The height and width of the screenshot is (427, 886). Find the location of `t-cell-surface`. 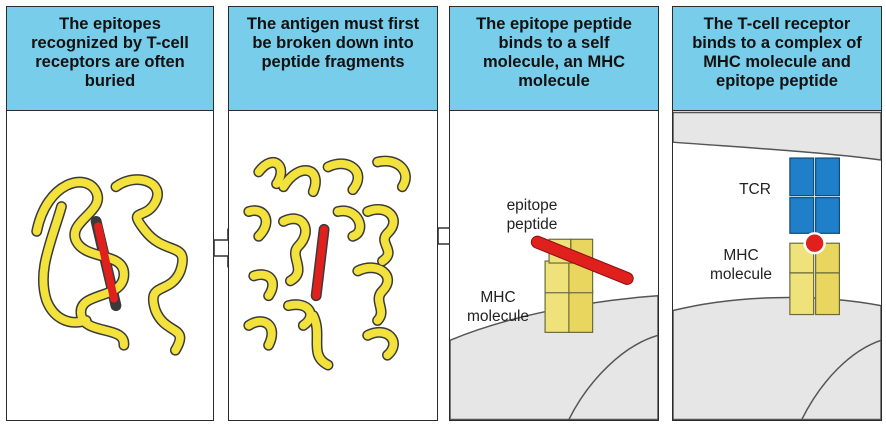

t-cell-surface is located at coordinates (777, 136).